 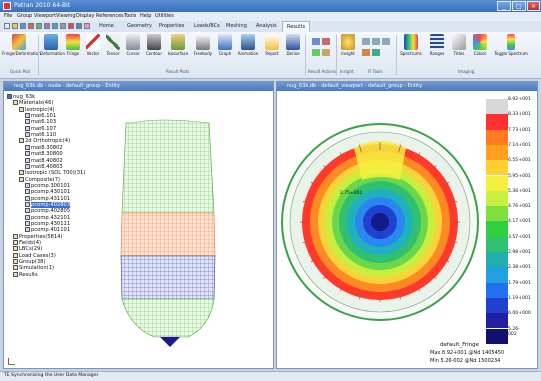 I want to click on tree-item: pcomp.432101, so click(x=47, y=217).